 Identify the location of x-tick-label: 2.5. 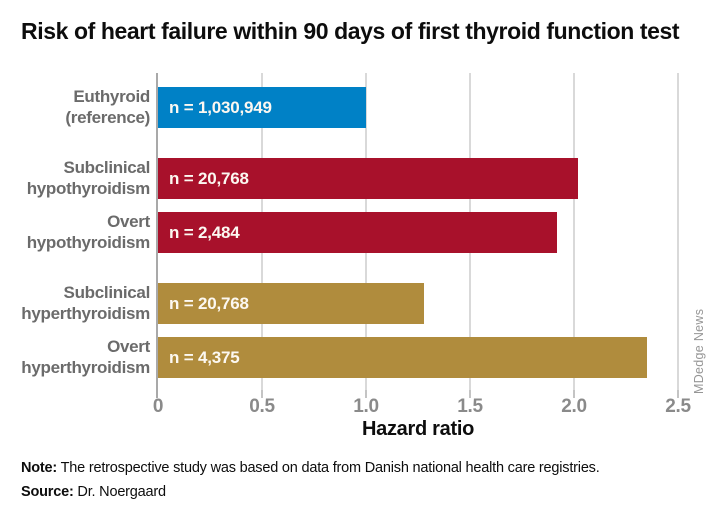
(678, 406).